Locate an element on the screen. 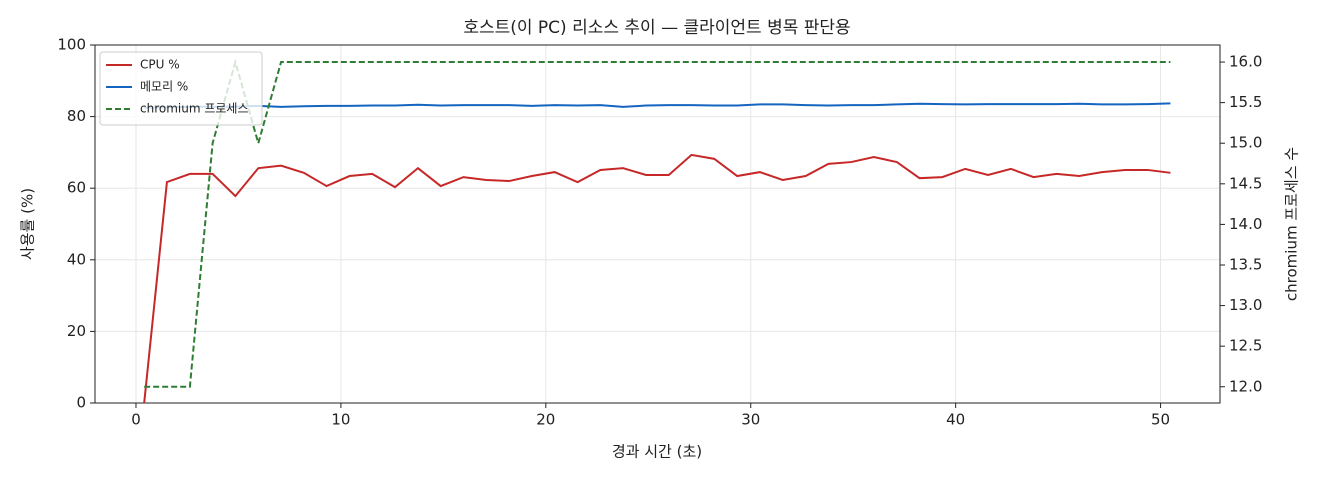 The width and height of the screenshot is (1320, 480). y2-tick-label: 14.5 is located at coordinates (1245, 183).